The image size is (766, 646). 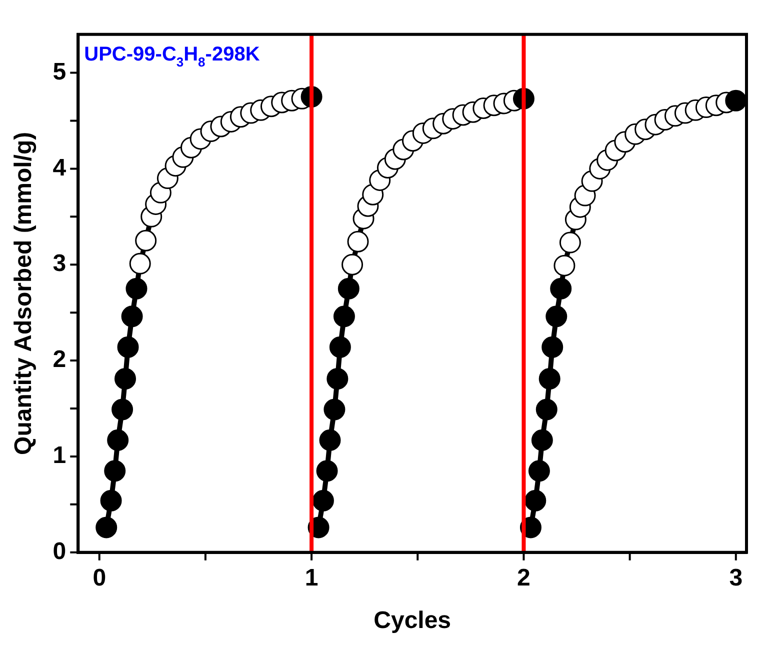 What do you see at coordinates (523, 578) in the screenshot?
I see `x-tick-label: 2` at bounding box center [523, 578].